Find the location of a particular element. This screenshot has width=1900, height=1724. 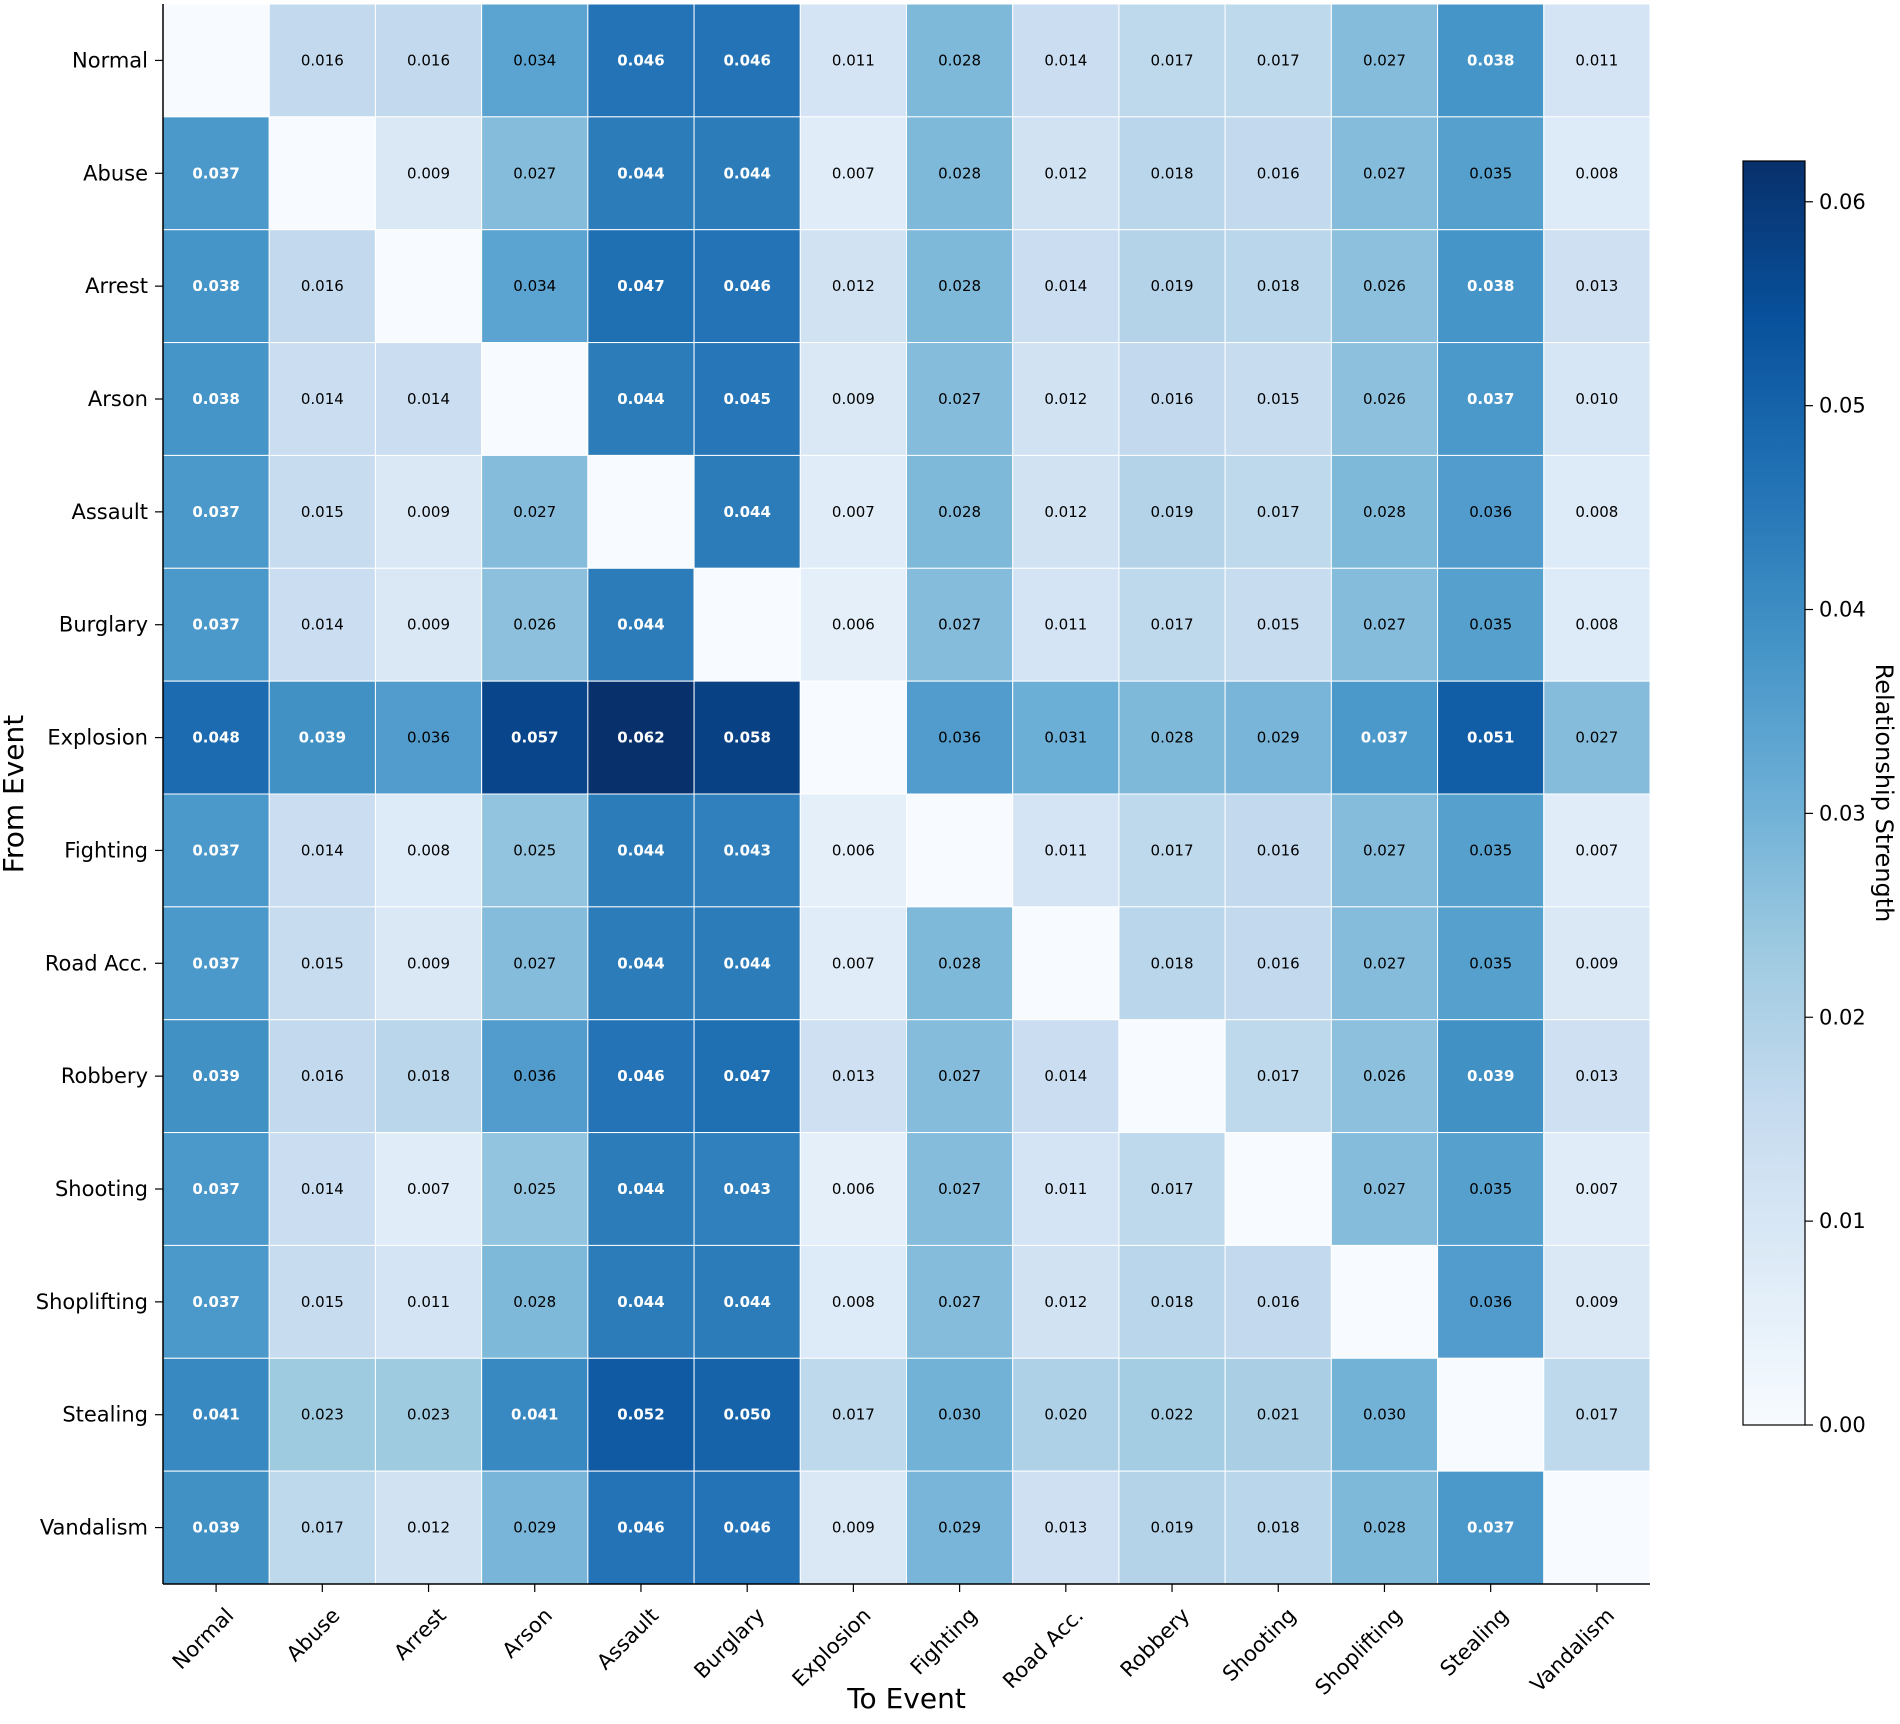

x-tick-label: Explosion is located at coordinates (832, 1647).